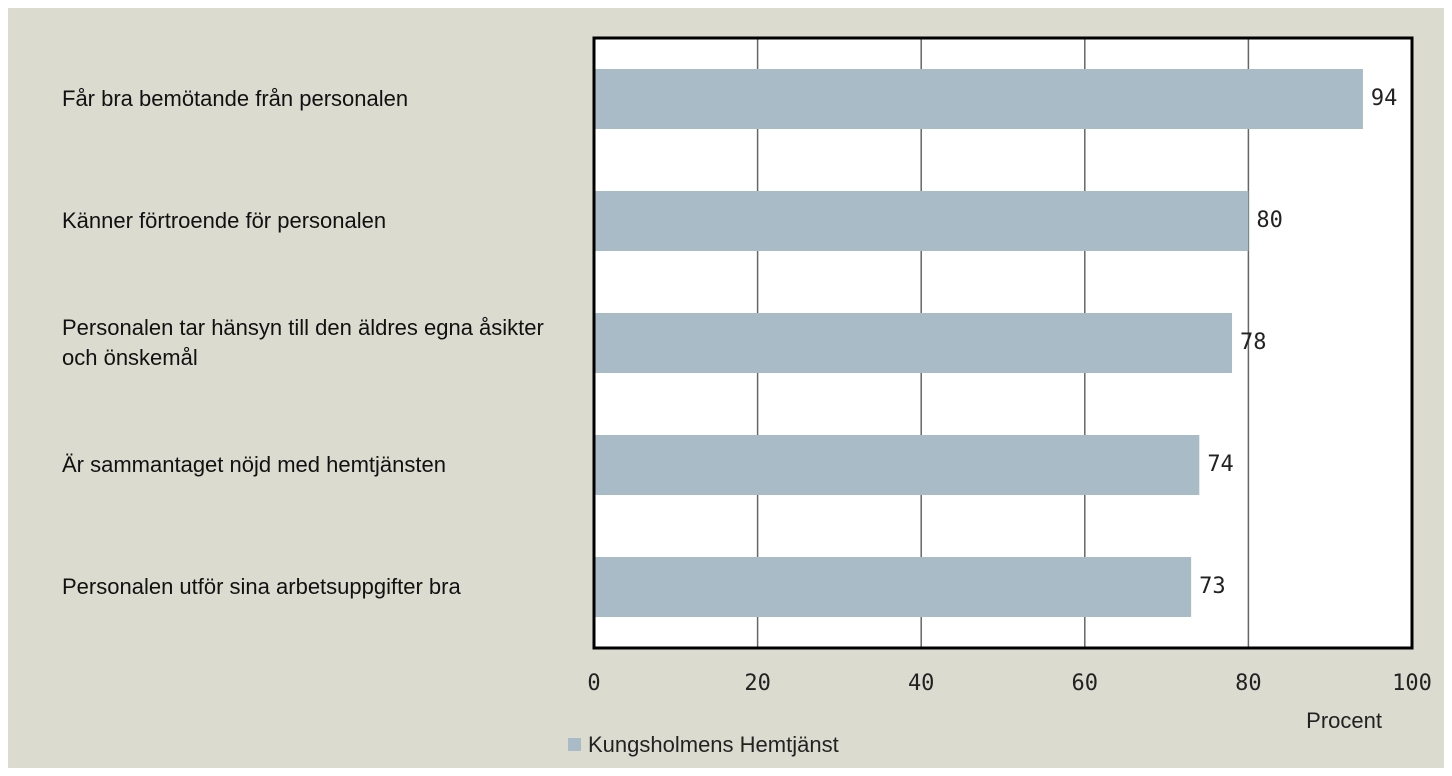  Describe the element at coordinates (1384, 98) in the screenshot. I see `value-label: 94` at that location.